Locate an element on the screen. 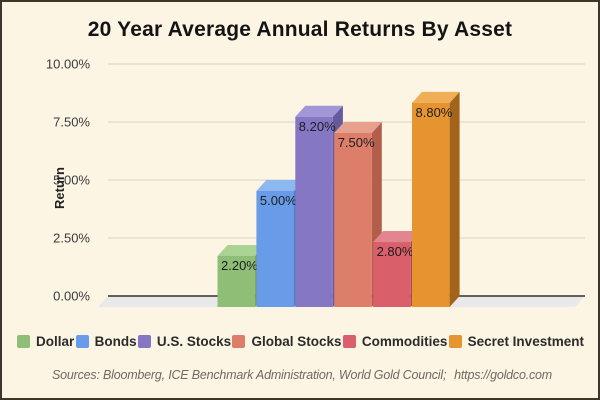 The width and height of the screenshot is (600, 400). bar-value-label: 5.00% is located at coordinates (278, 200).